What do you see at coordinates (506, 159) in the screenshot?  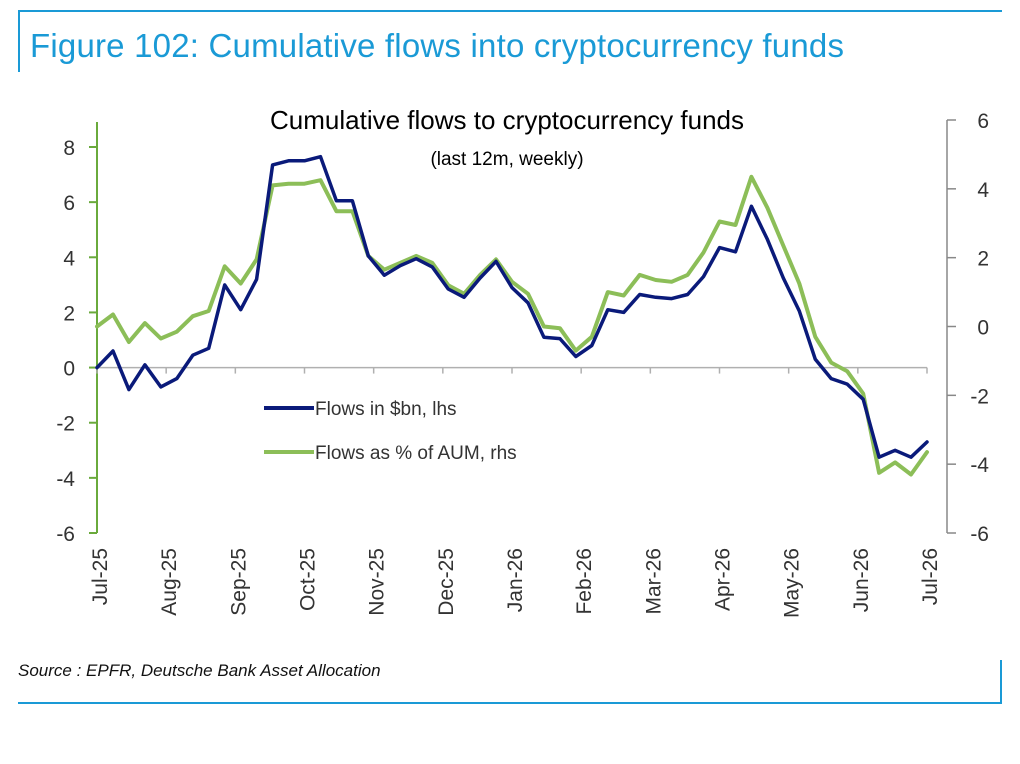 I see `chart-subtitle: (last 12m, weekly)` at bounding box center [506, 159].